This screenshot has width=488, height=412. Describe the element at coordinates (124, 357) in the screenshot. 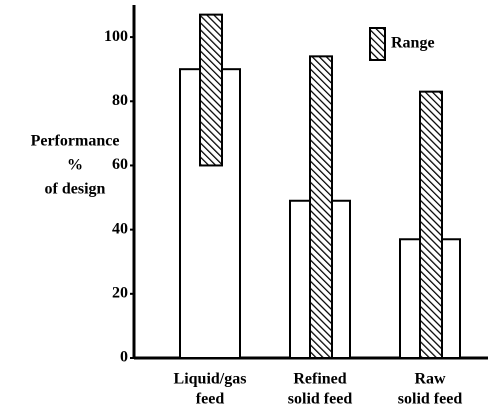

I see `y-tick-label: 0` at that location.